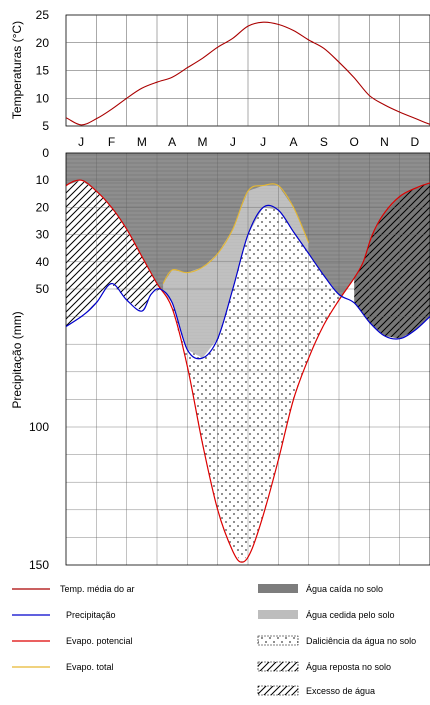  Describe the element at coordinates (90, 667) in the screenshot. I see `legend-label-actual-evapotranspiration: Evapo. total` at that location.